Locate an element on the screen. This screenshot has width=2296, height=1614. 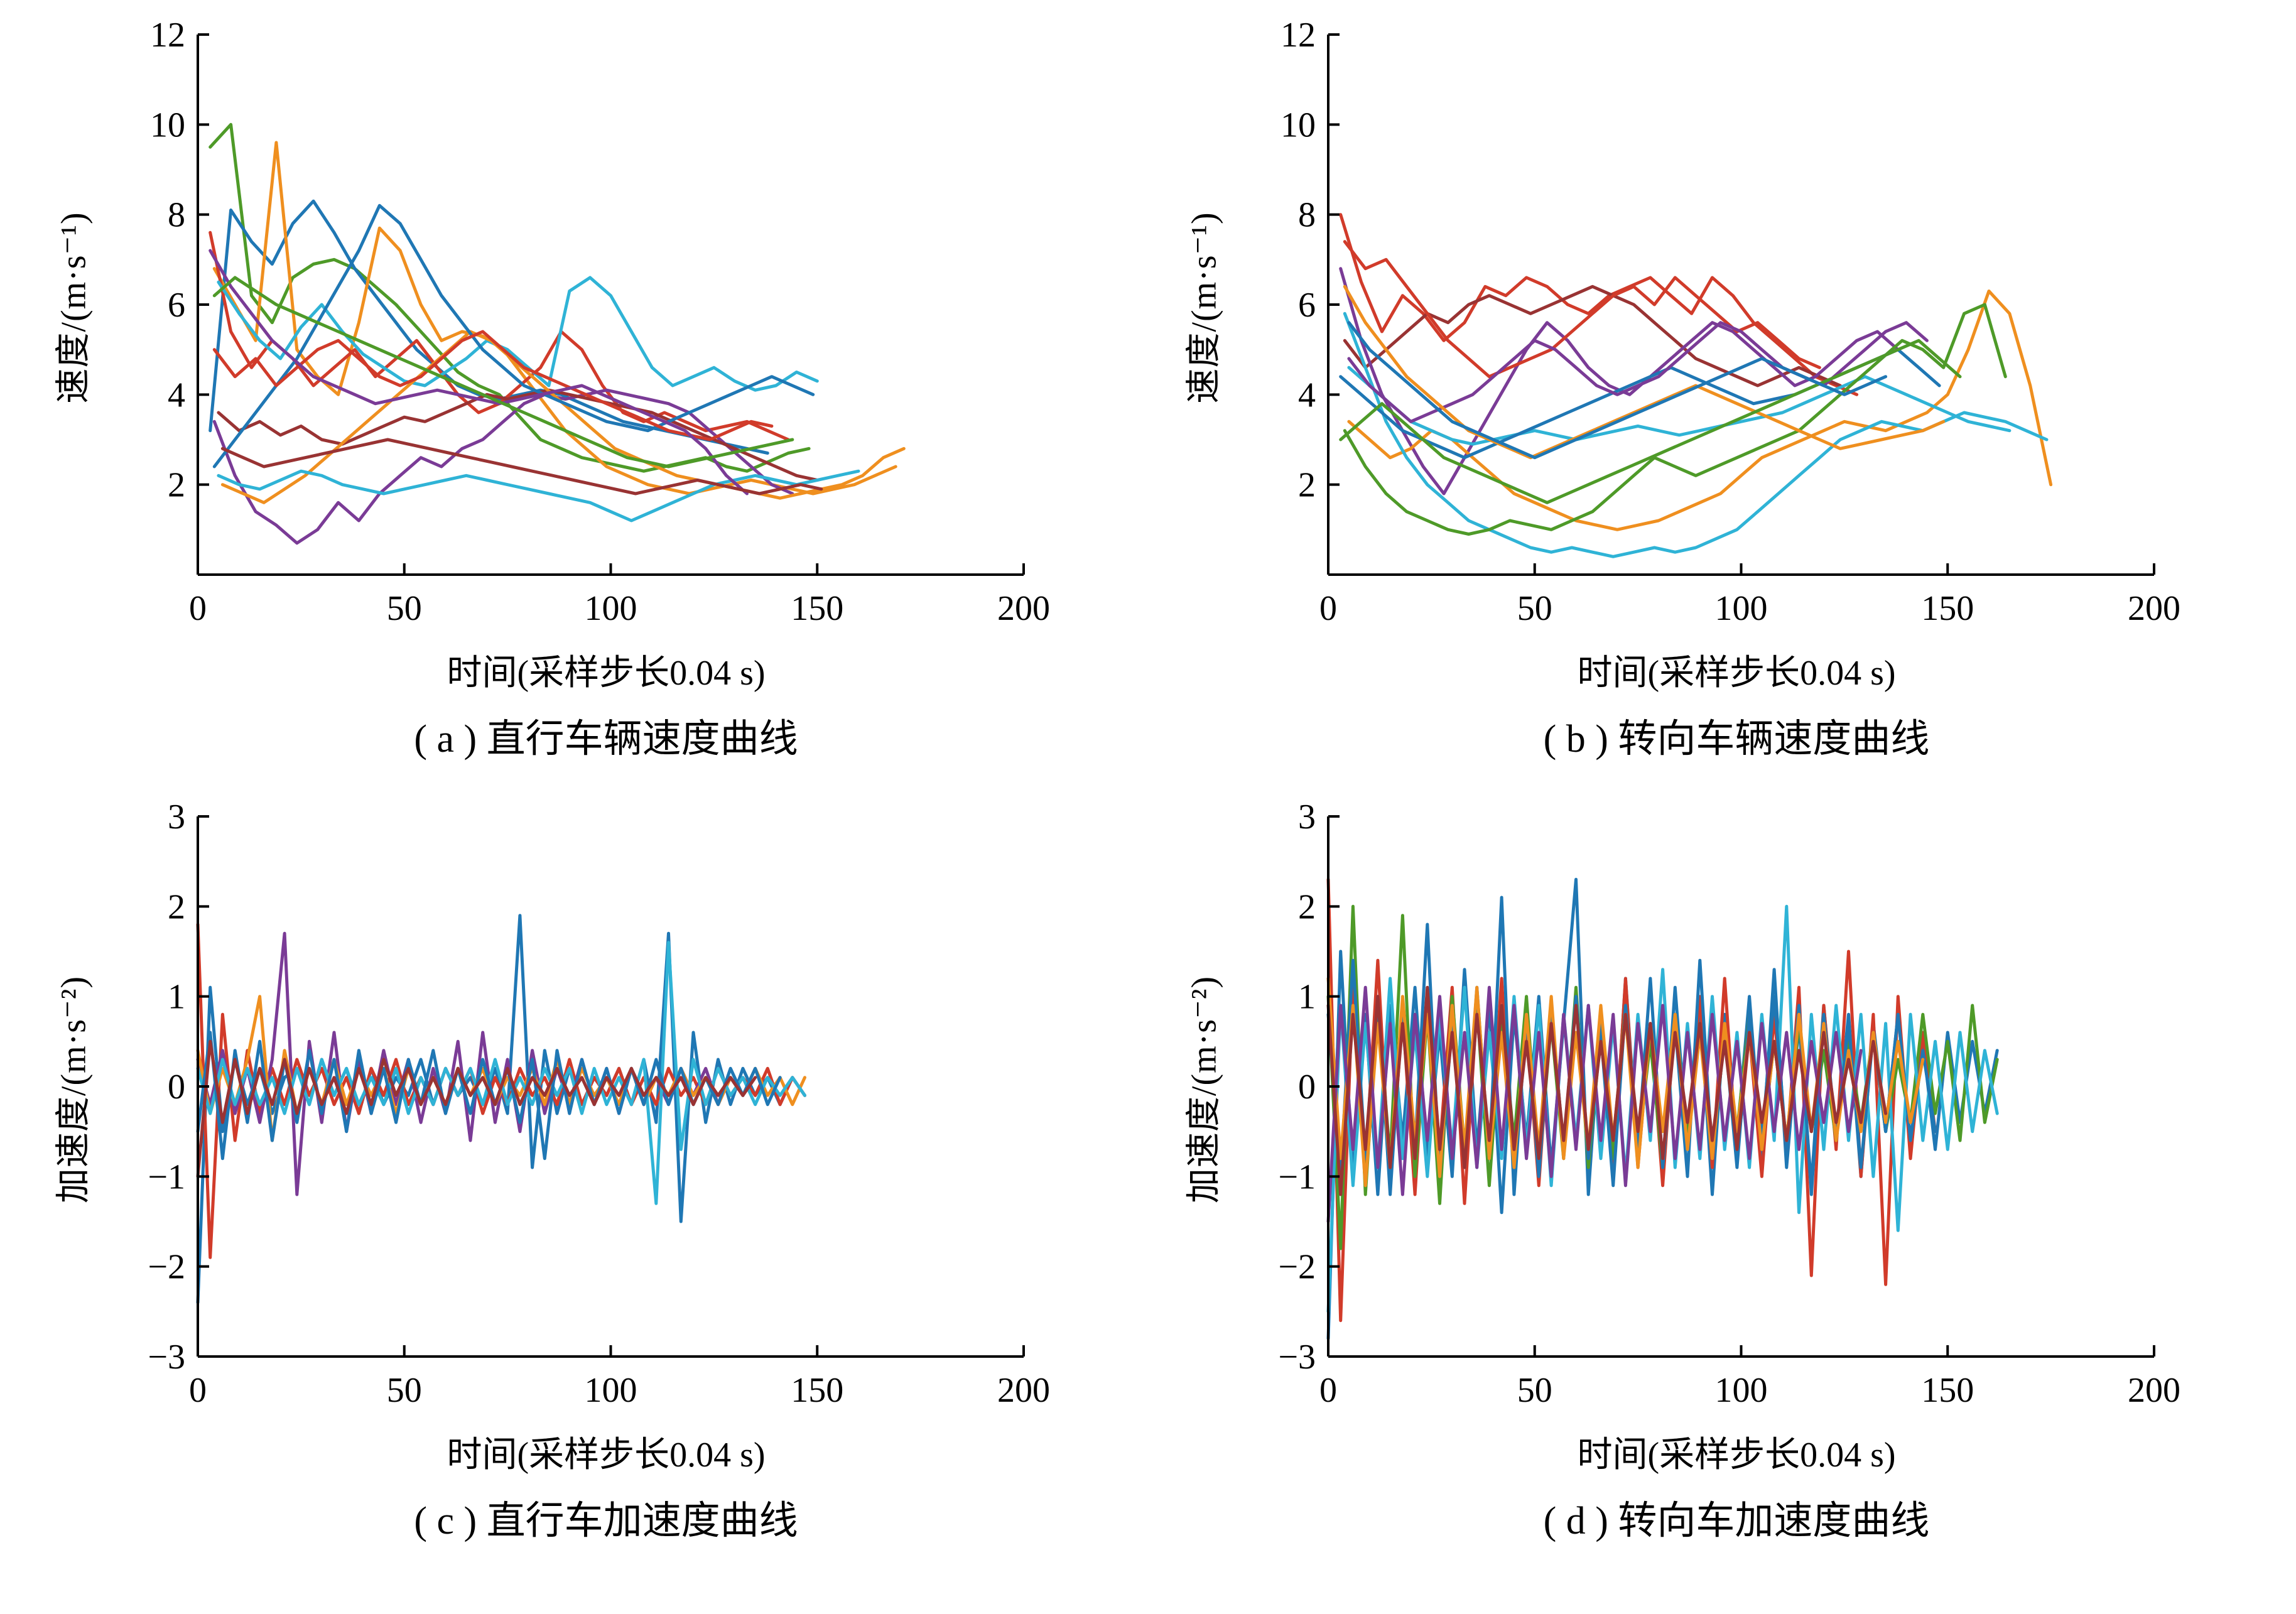
x-axis-label-a: 时间(采样步长0.04 s) is located at coordinates (606, 673).